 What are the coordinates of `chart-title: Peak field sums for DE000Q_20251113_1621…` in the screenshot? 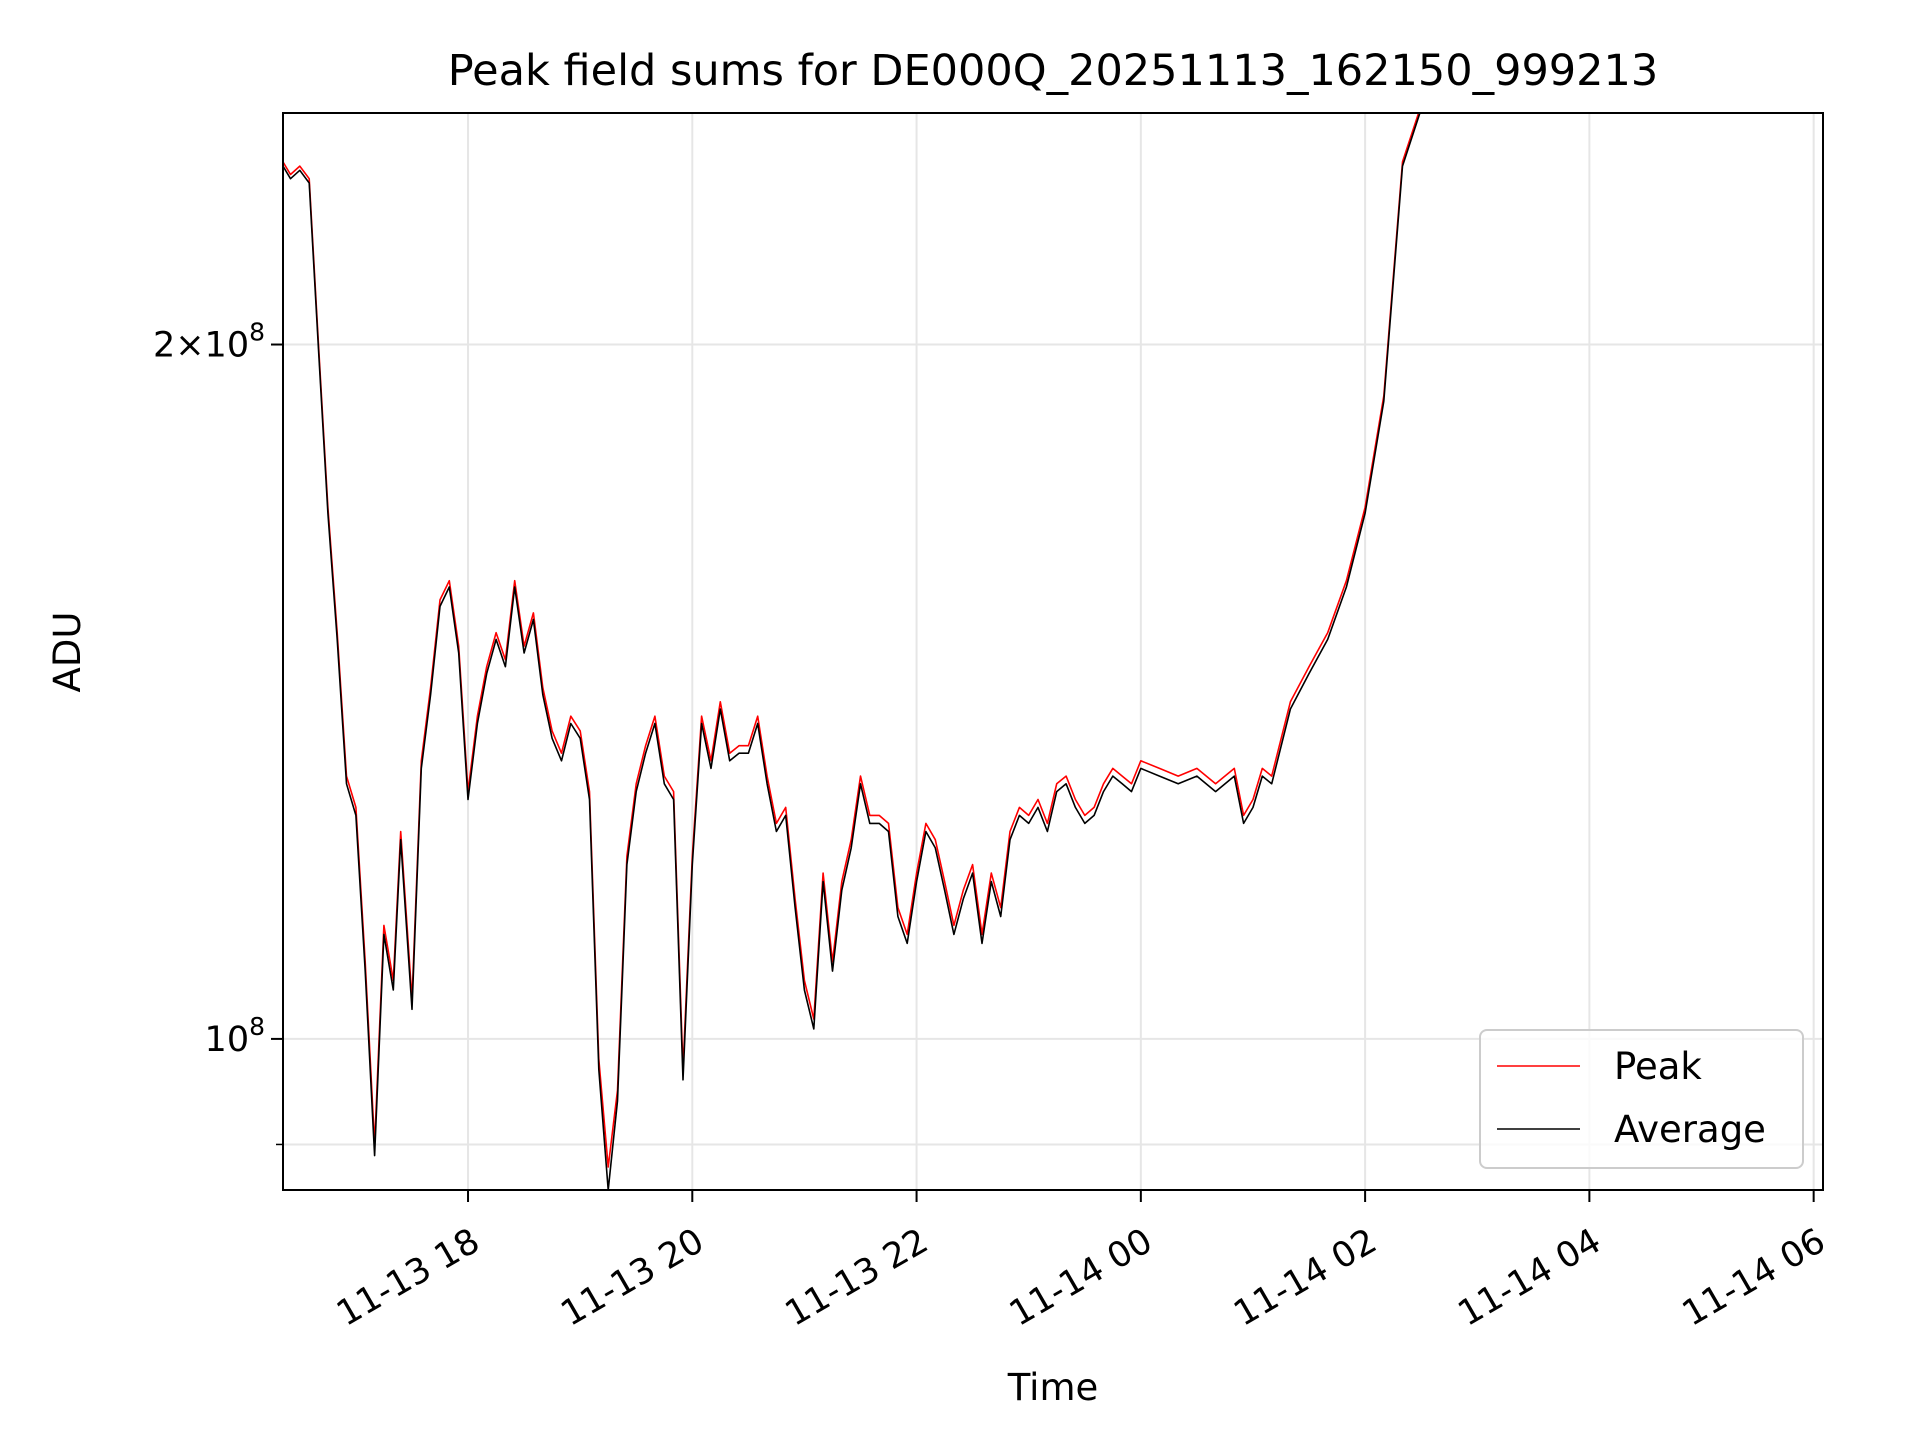 It's located at (1053, 71).